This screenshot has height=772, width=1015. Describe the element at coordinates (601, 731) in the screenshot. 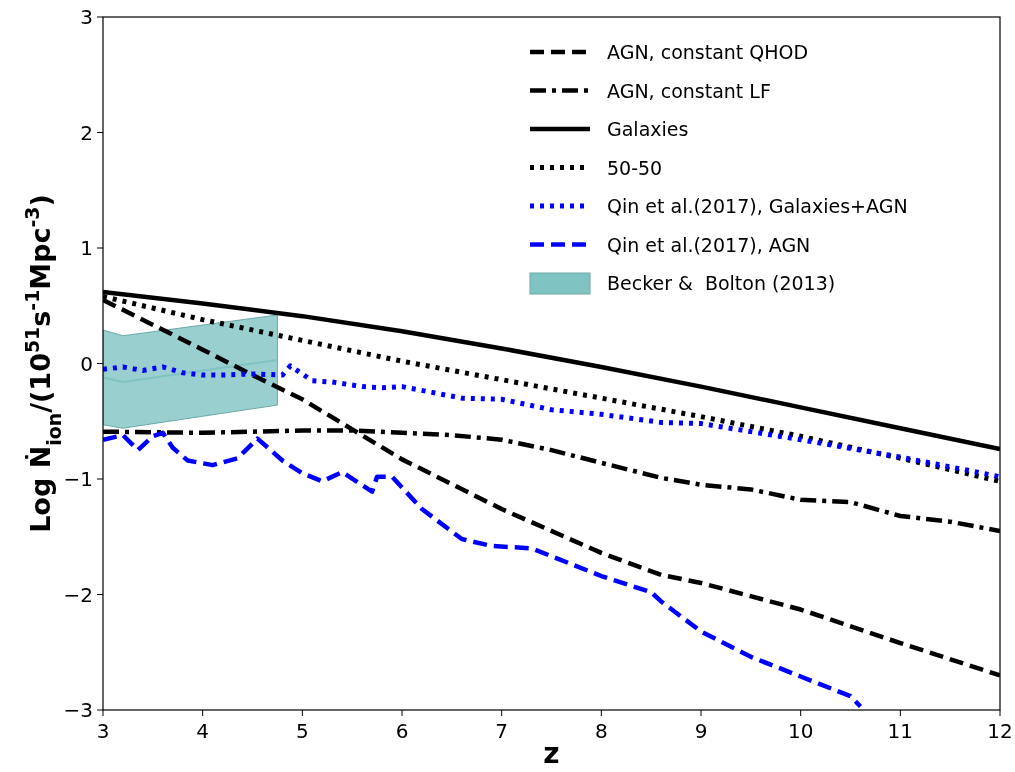

I see `x-tick-label: 8` at that location.